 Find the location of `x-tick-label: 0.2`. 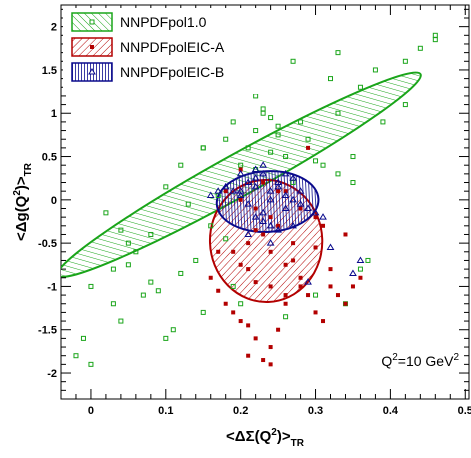

x-tick-label: 0.2 is located at coordinates (240, 411).